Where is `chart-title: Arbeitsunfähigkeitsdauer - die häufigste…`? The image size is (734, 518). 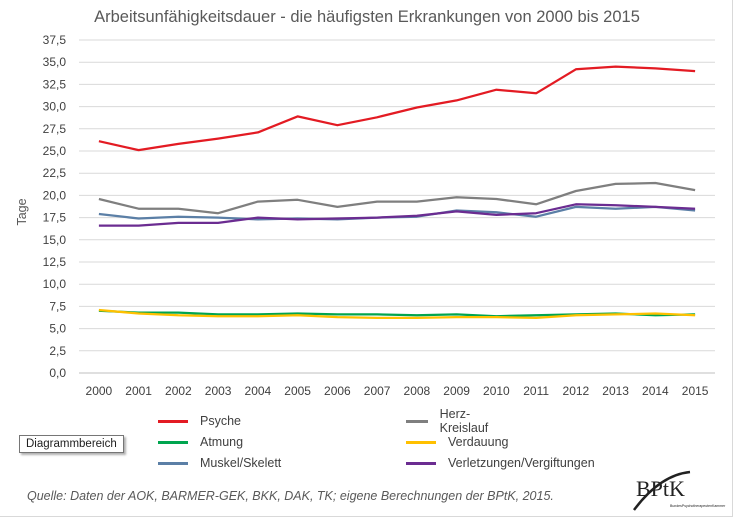
chart-title: Arbeitsunfähigkeitsdauer - die häufigste… is located at coordinates (367, 17).